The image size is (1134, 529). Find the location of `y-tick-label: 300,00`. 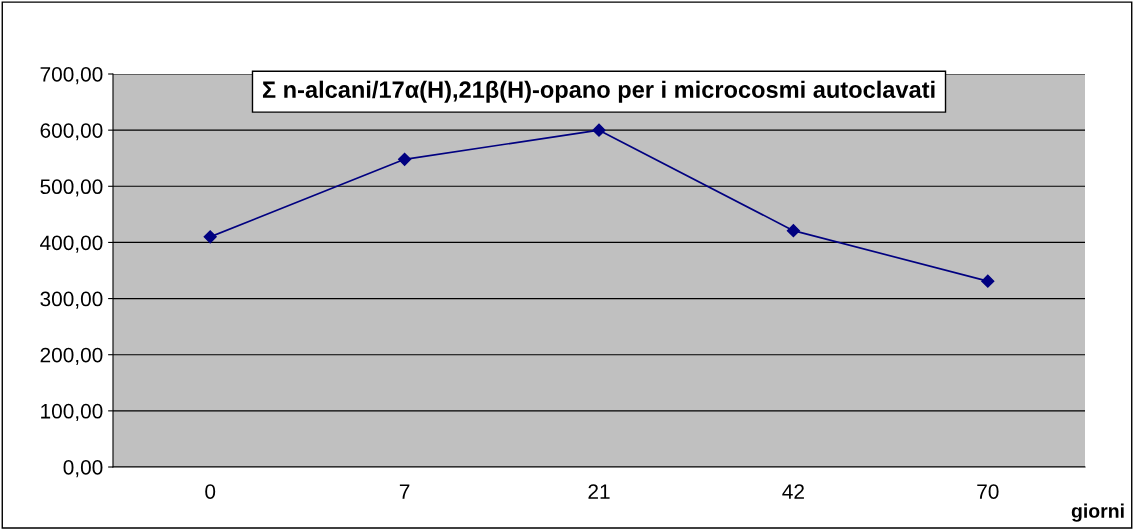

y-tick-label: 300,00 is located at coordinates (71, 300).